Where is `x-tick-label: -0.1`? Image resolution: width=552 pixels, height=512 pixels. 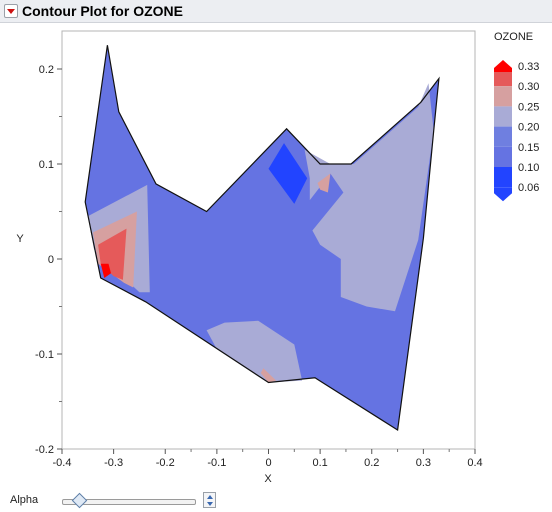
x-tick-label: -0.1 is located at coordinates (216, 463).